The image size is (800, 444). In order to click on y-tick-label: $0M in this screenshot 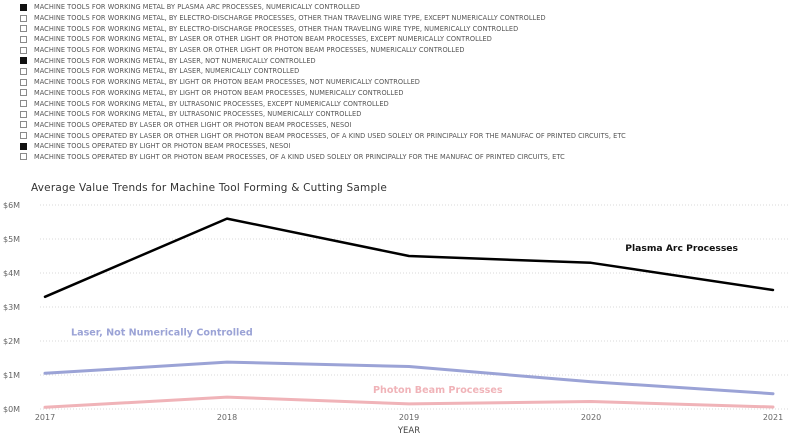, I will do `click(11, 409)`.